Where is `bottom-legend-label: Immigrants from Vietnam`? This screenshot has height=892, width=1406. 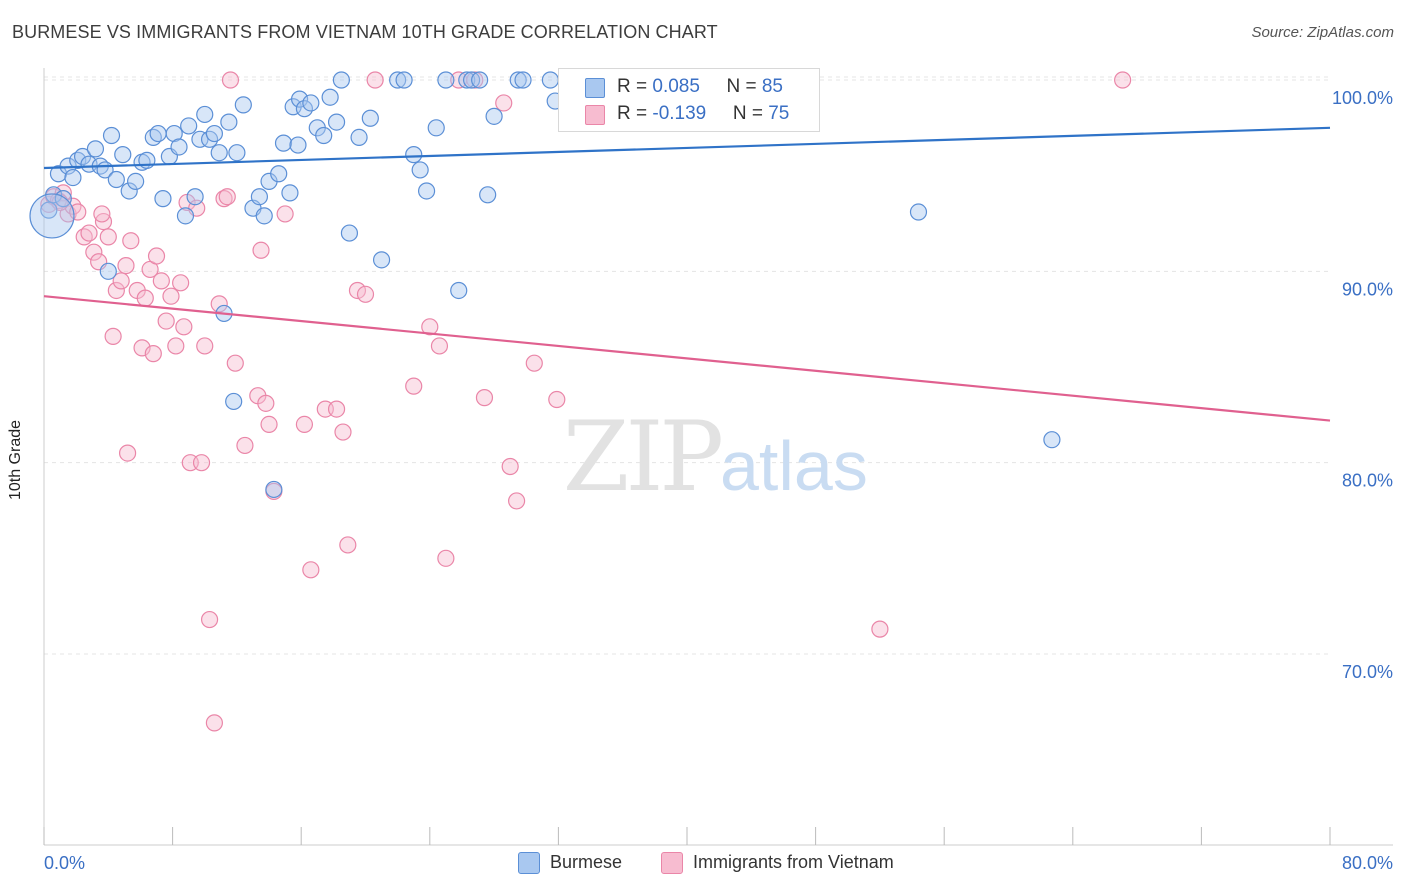
bottom-legend-label: Immigrants from Vietnam is located at coordinates (793, 862).